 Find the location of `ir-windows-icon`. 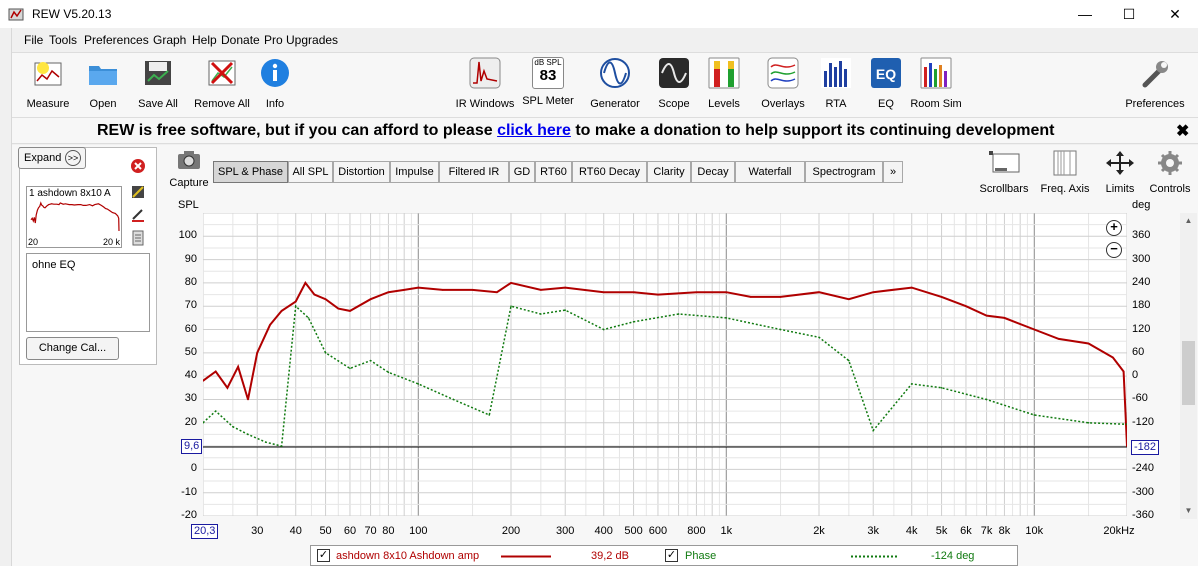

ir-windows-icon is located at coordinates (485, 73).